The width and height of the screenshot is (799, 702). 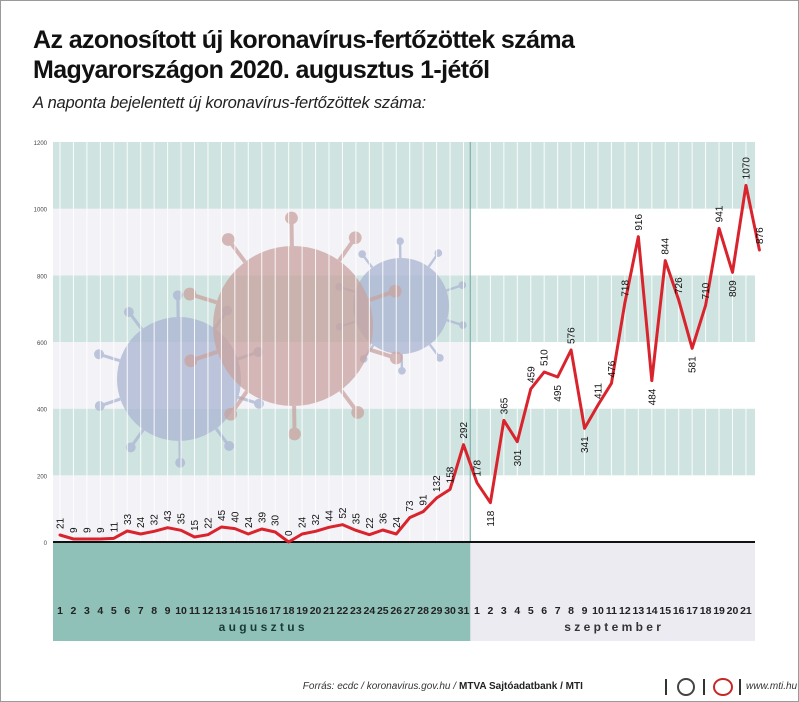 I want to click on y-tick-label: 0, so click(x=46, y=544).